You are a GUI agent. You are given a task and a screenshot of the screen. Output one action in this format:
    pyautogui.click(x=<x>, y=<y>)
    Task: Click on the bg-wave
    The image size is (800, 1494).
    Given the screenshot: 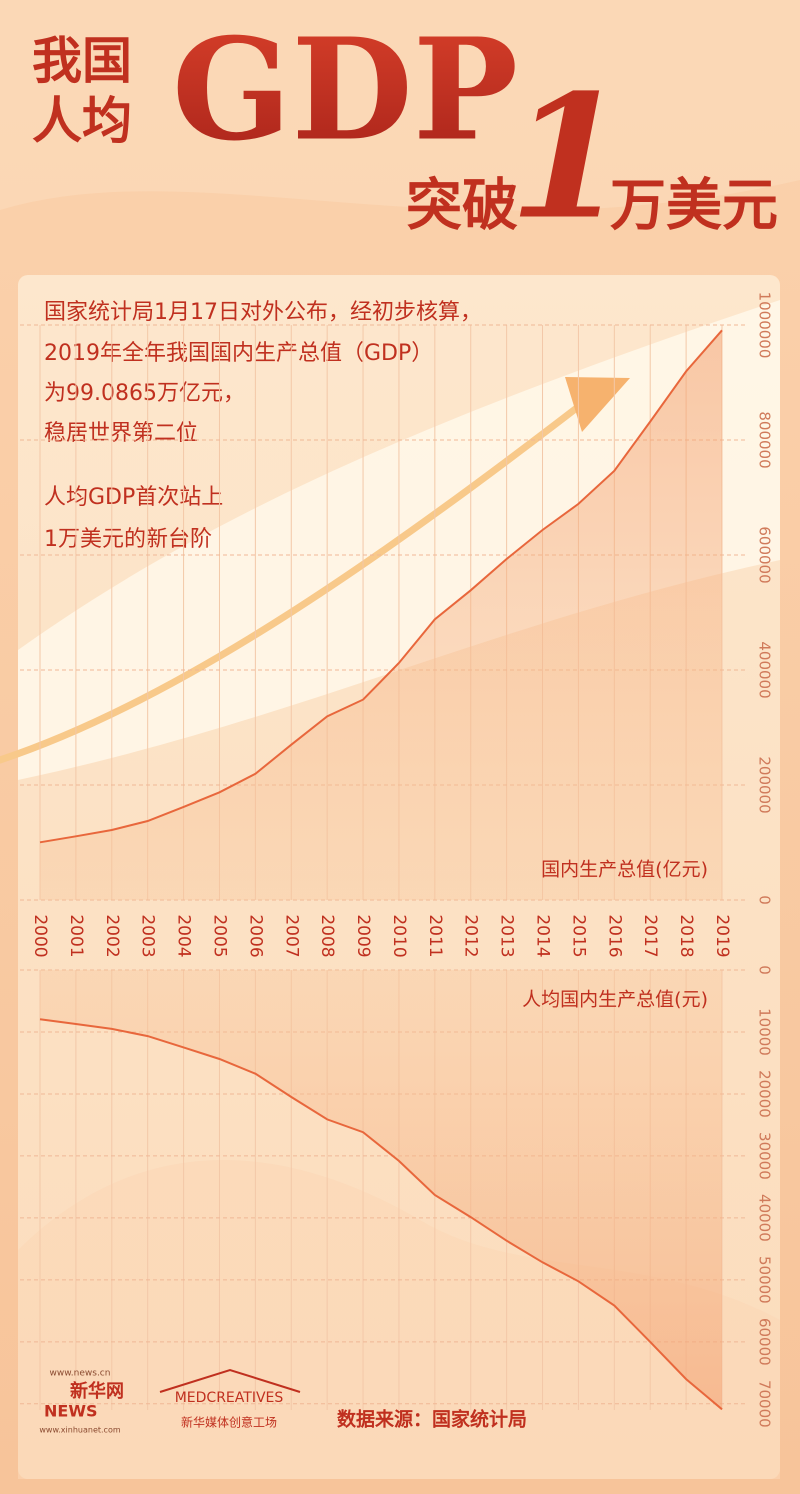 What is the action you would take?
    pyautogui.click(x=400, y=105)
    